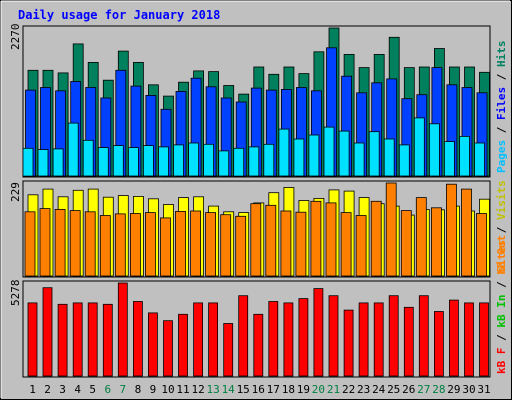  Describe the element at coordinates (15, 293) in the screenshot. I see `y-max-label-bottom: 5278` at that location.